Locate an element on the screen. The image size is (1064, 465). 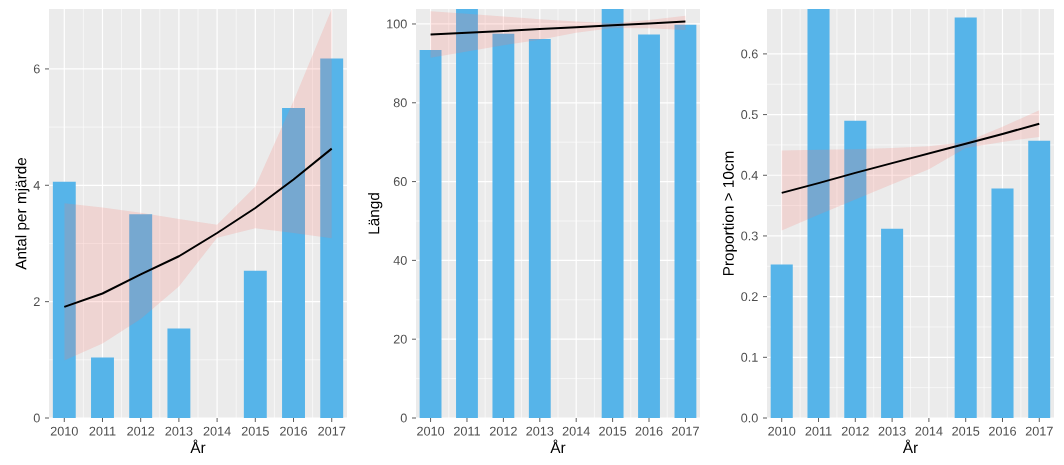
y-tick-label: 0.4 is located at coordinates (749, 175).